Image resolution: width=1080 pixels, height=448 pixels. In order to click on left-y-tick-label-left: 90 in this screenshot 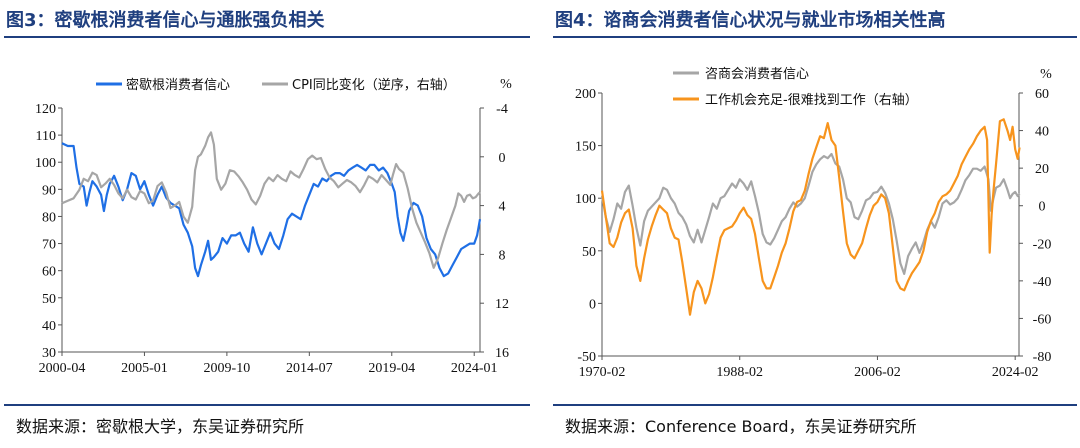, I will do `click(49, 190)`.